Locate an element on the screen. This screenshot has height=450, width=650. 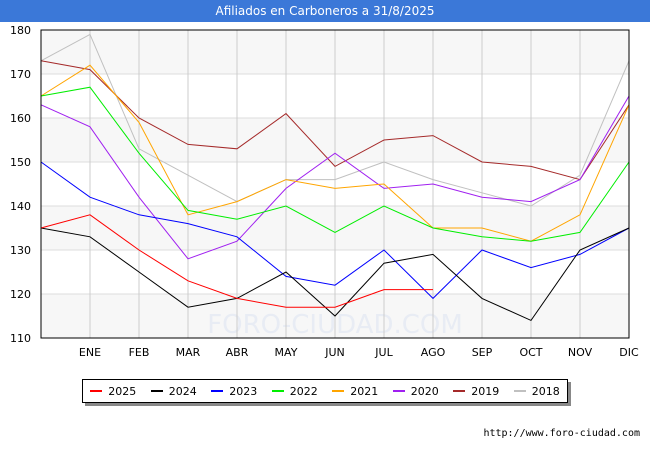
x-tick-label: ABR is located at coordinates (237, 352).